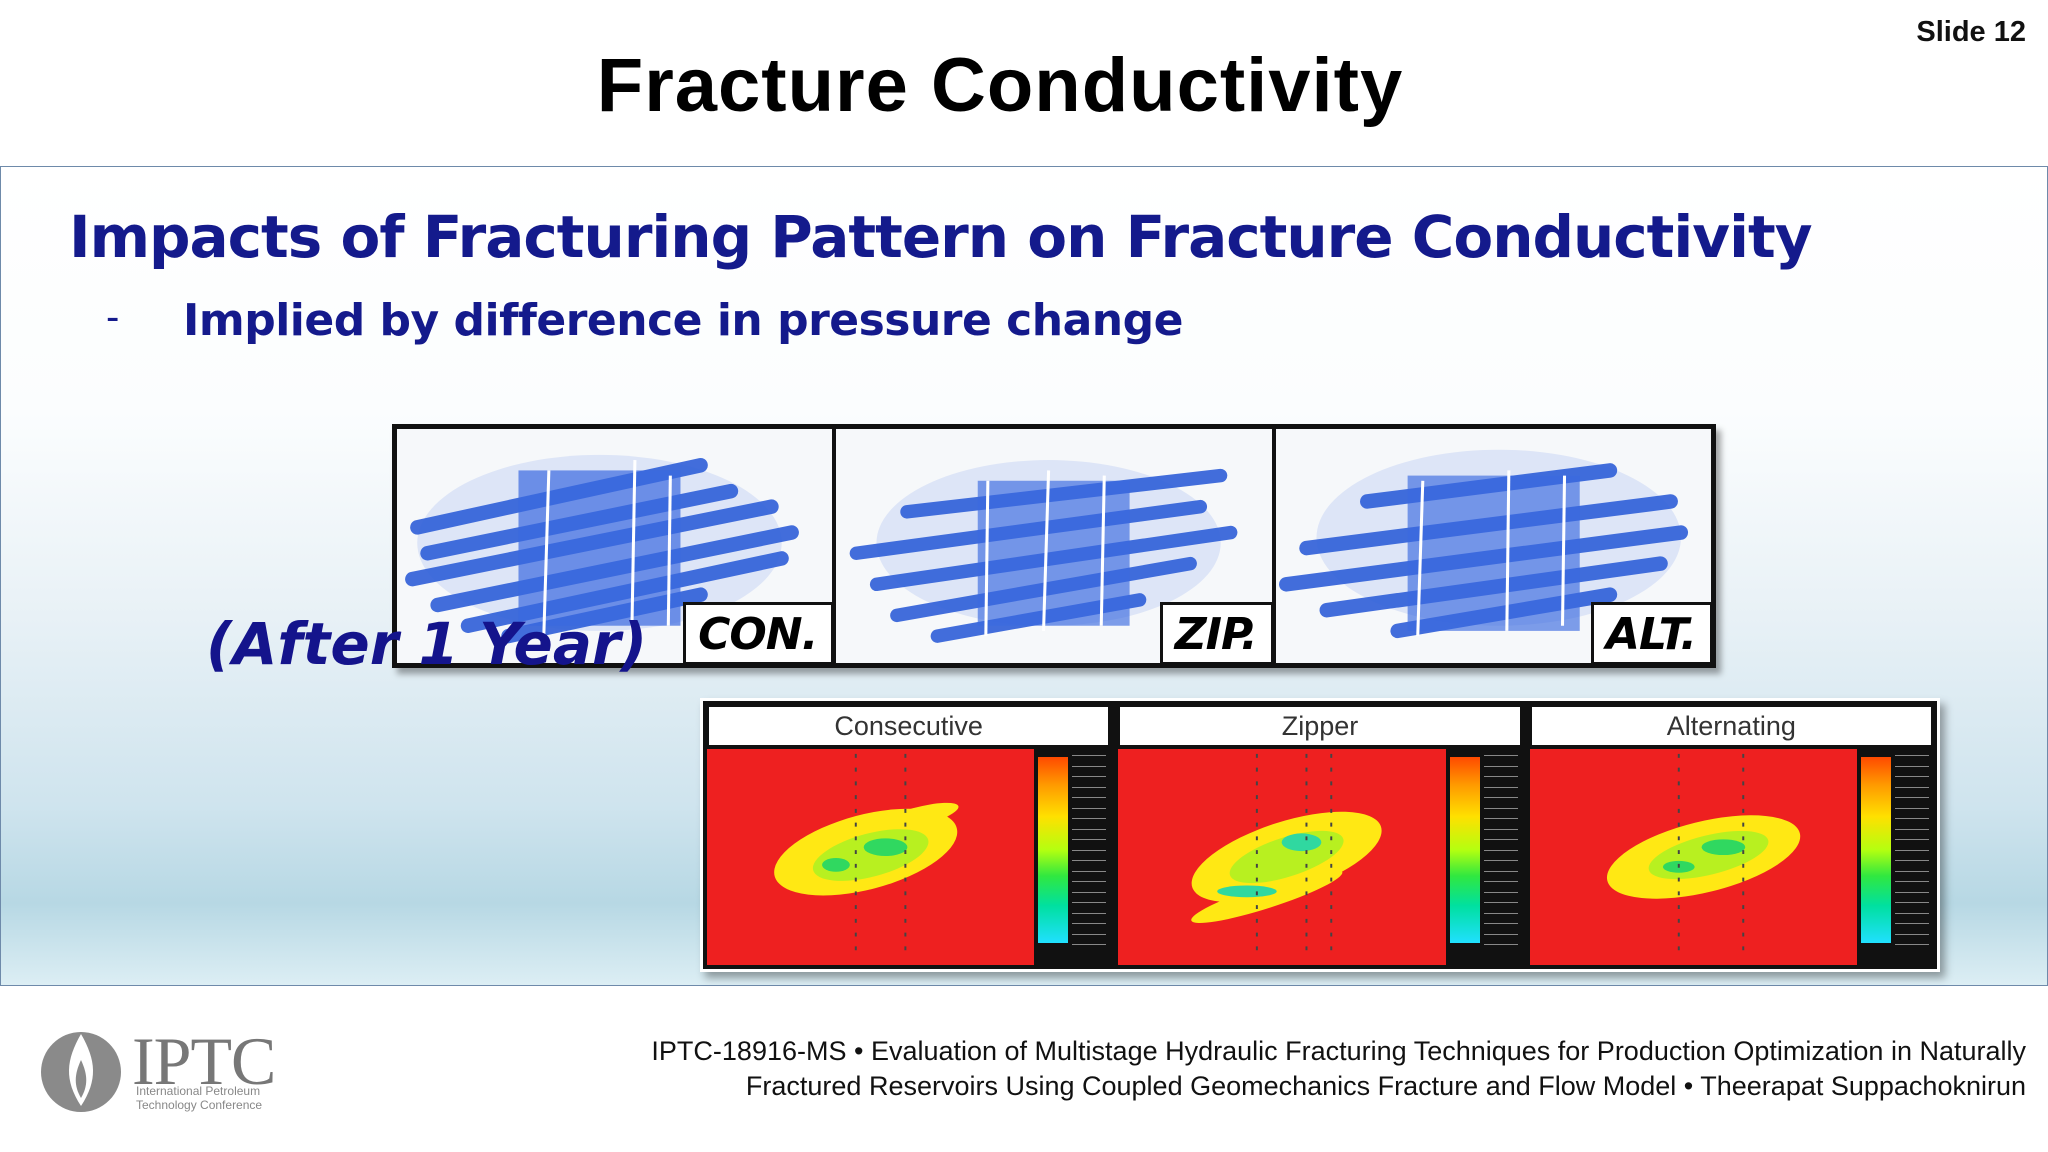 The image size is (2048, 1152). I want to click on pressure-panel-zipper: Zipper, so click(1320, 835).